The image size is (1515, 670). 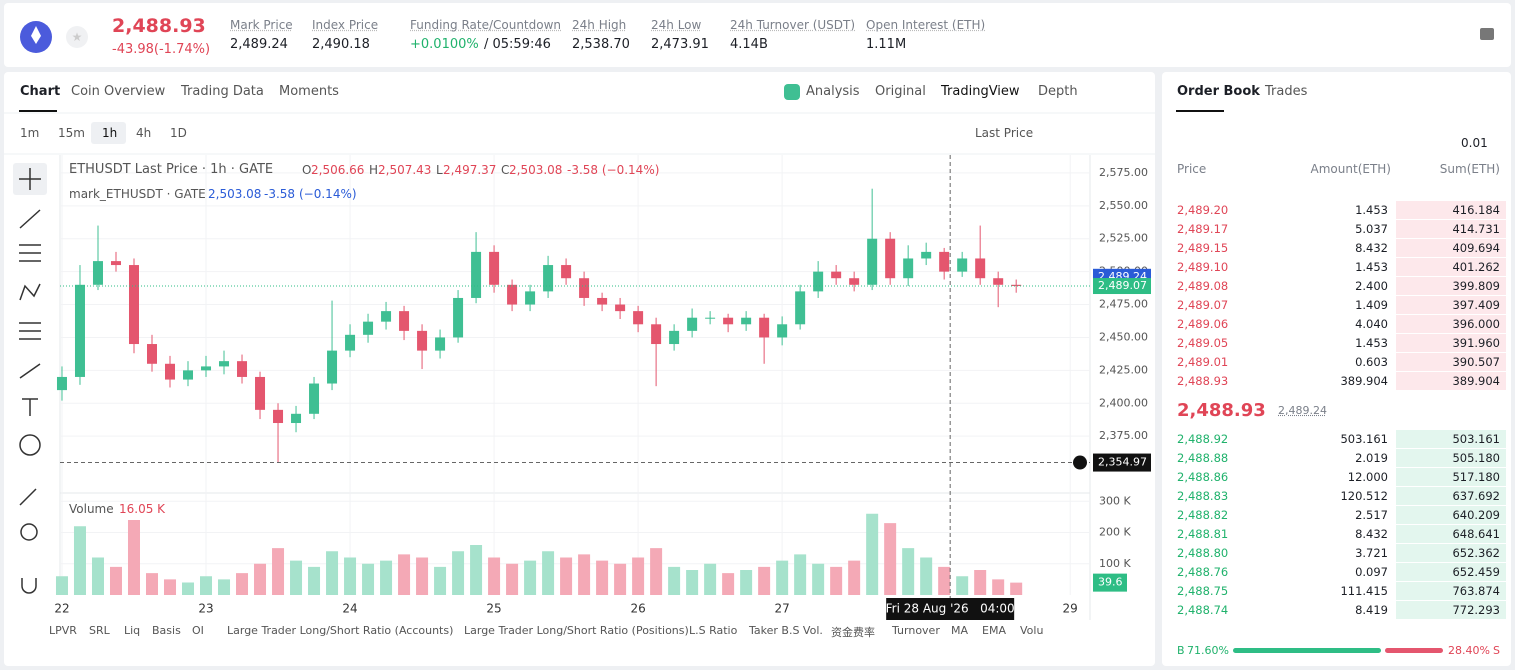 What do you see at coordinates (1371, 248) in the screenshot?
I see `ob-amount: 8.432` at bounding box center [1371, 248].